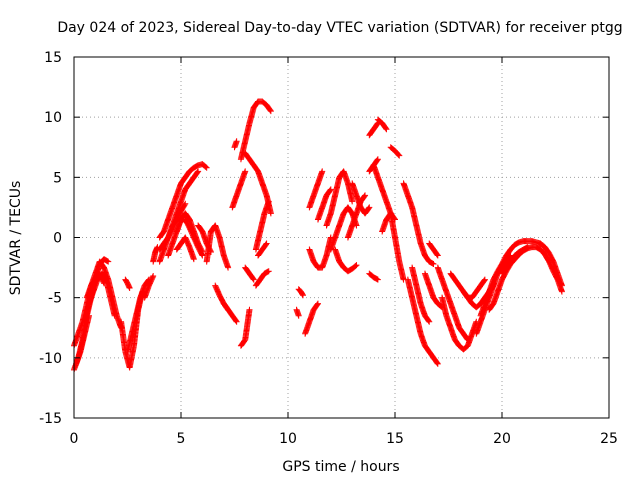  Describe the element at coordinates (397, 246) in the screenshot. I see `series-arc49` at that location.